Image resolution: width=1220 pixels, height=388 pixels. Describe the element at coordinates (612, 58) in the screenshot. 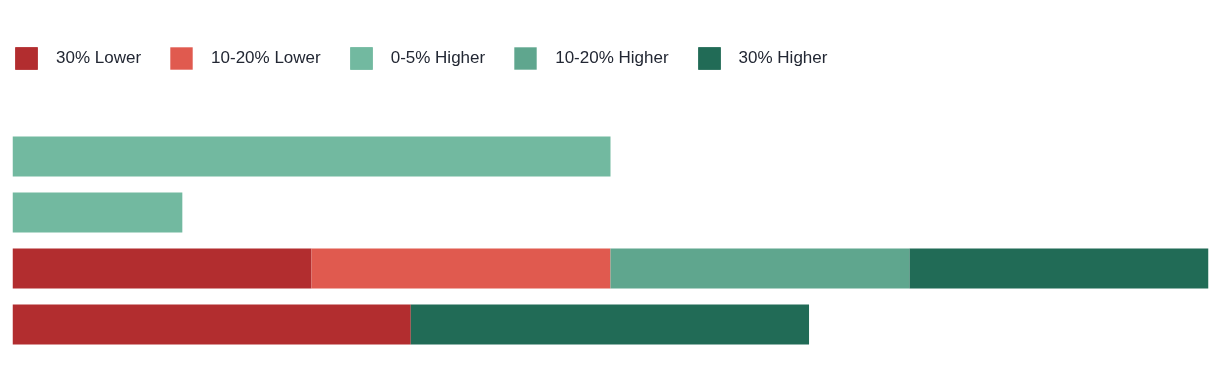

I see `legend-label: 10-20% Higher` at that location.